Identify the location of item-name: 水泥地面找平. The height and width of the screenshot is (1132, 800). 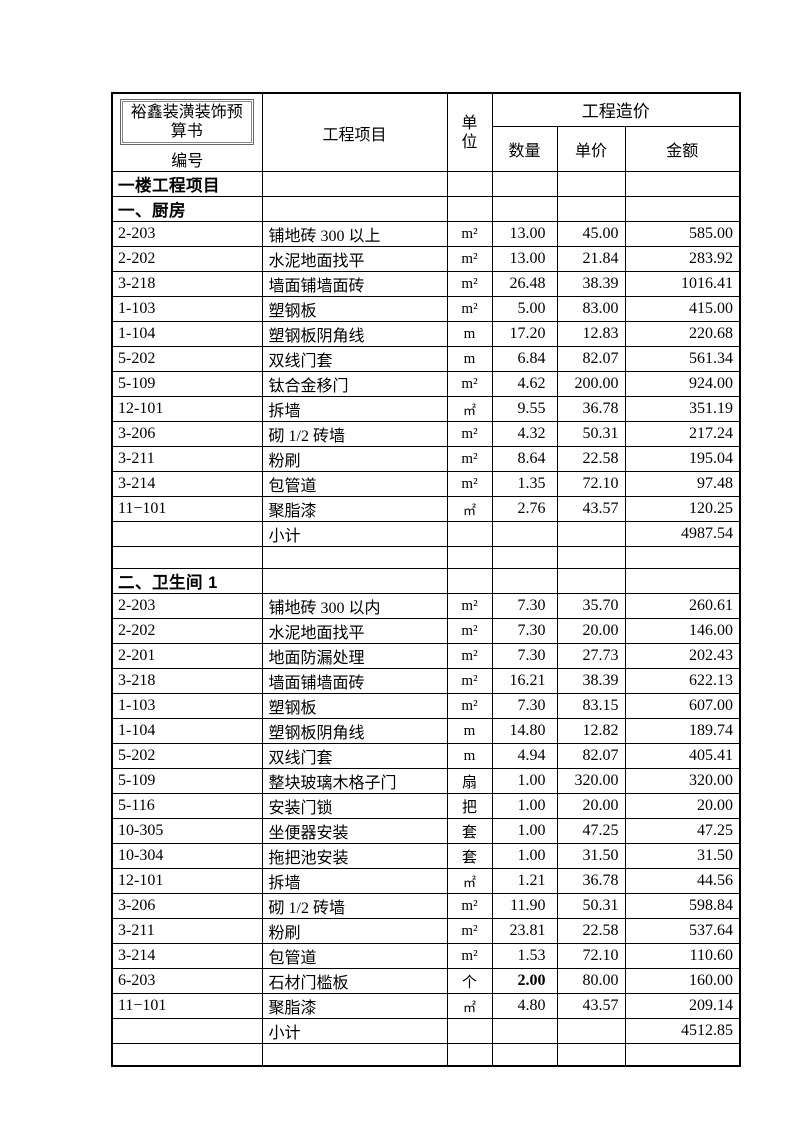
(354, 259).